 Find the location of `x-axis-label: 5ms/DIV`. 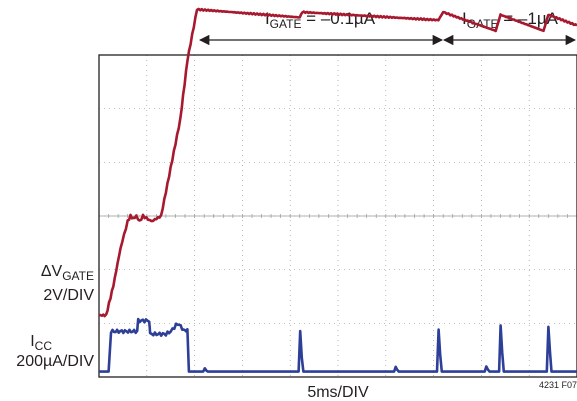

x-axis-label: 5ms/DIV is located at coordinates (338, 392).